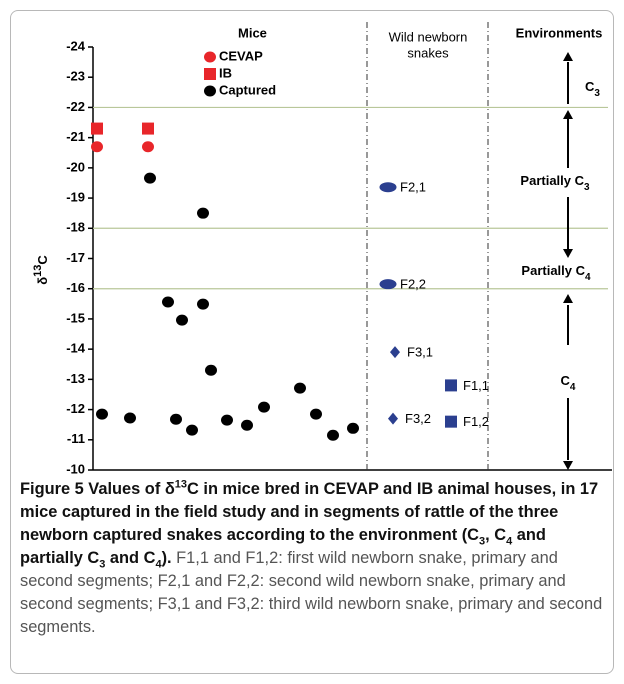 This screenshot has height=684, width=624. What do you see at coordinates (38, 271) in the screenshot?
I see `label-part: 13` at bounding box center [38, 271].